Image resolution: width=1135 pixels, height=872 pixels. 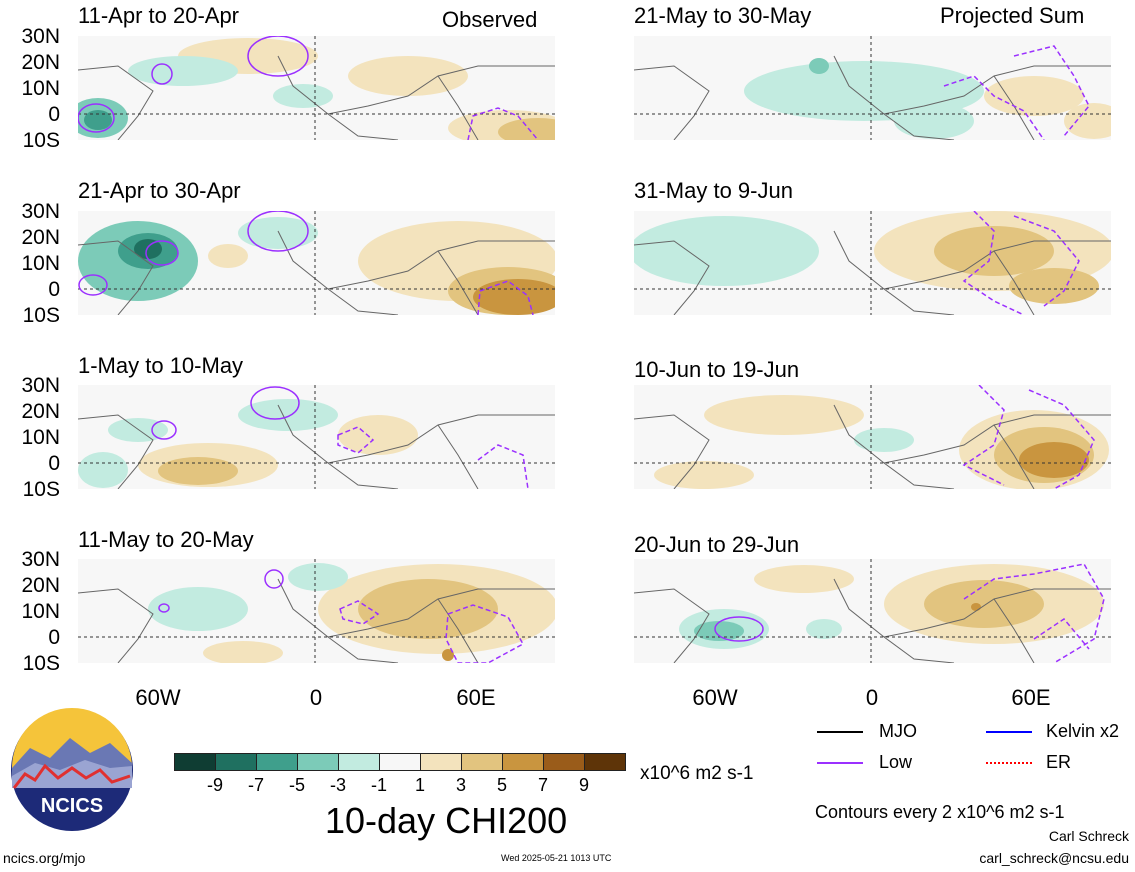 I want to click on panel-title-left-2: 21-Apr to 30-Apr, so click(x=159, y=190).